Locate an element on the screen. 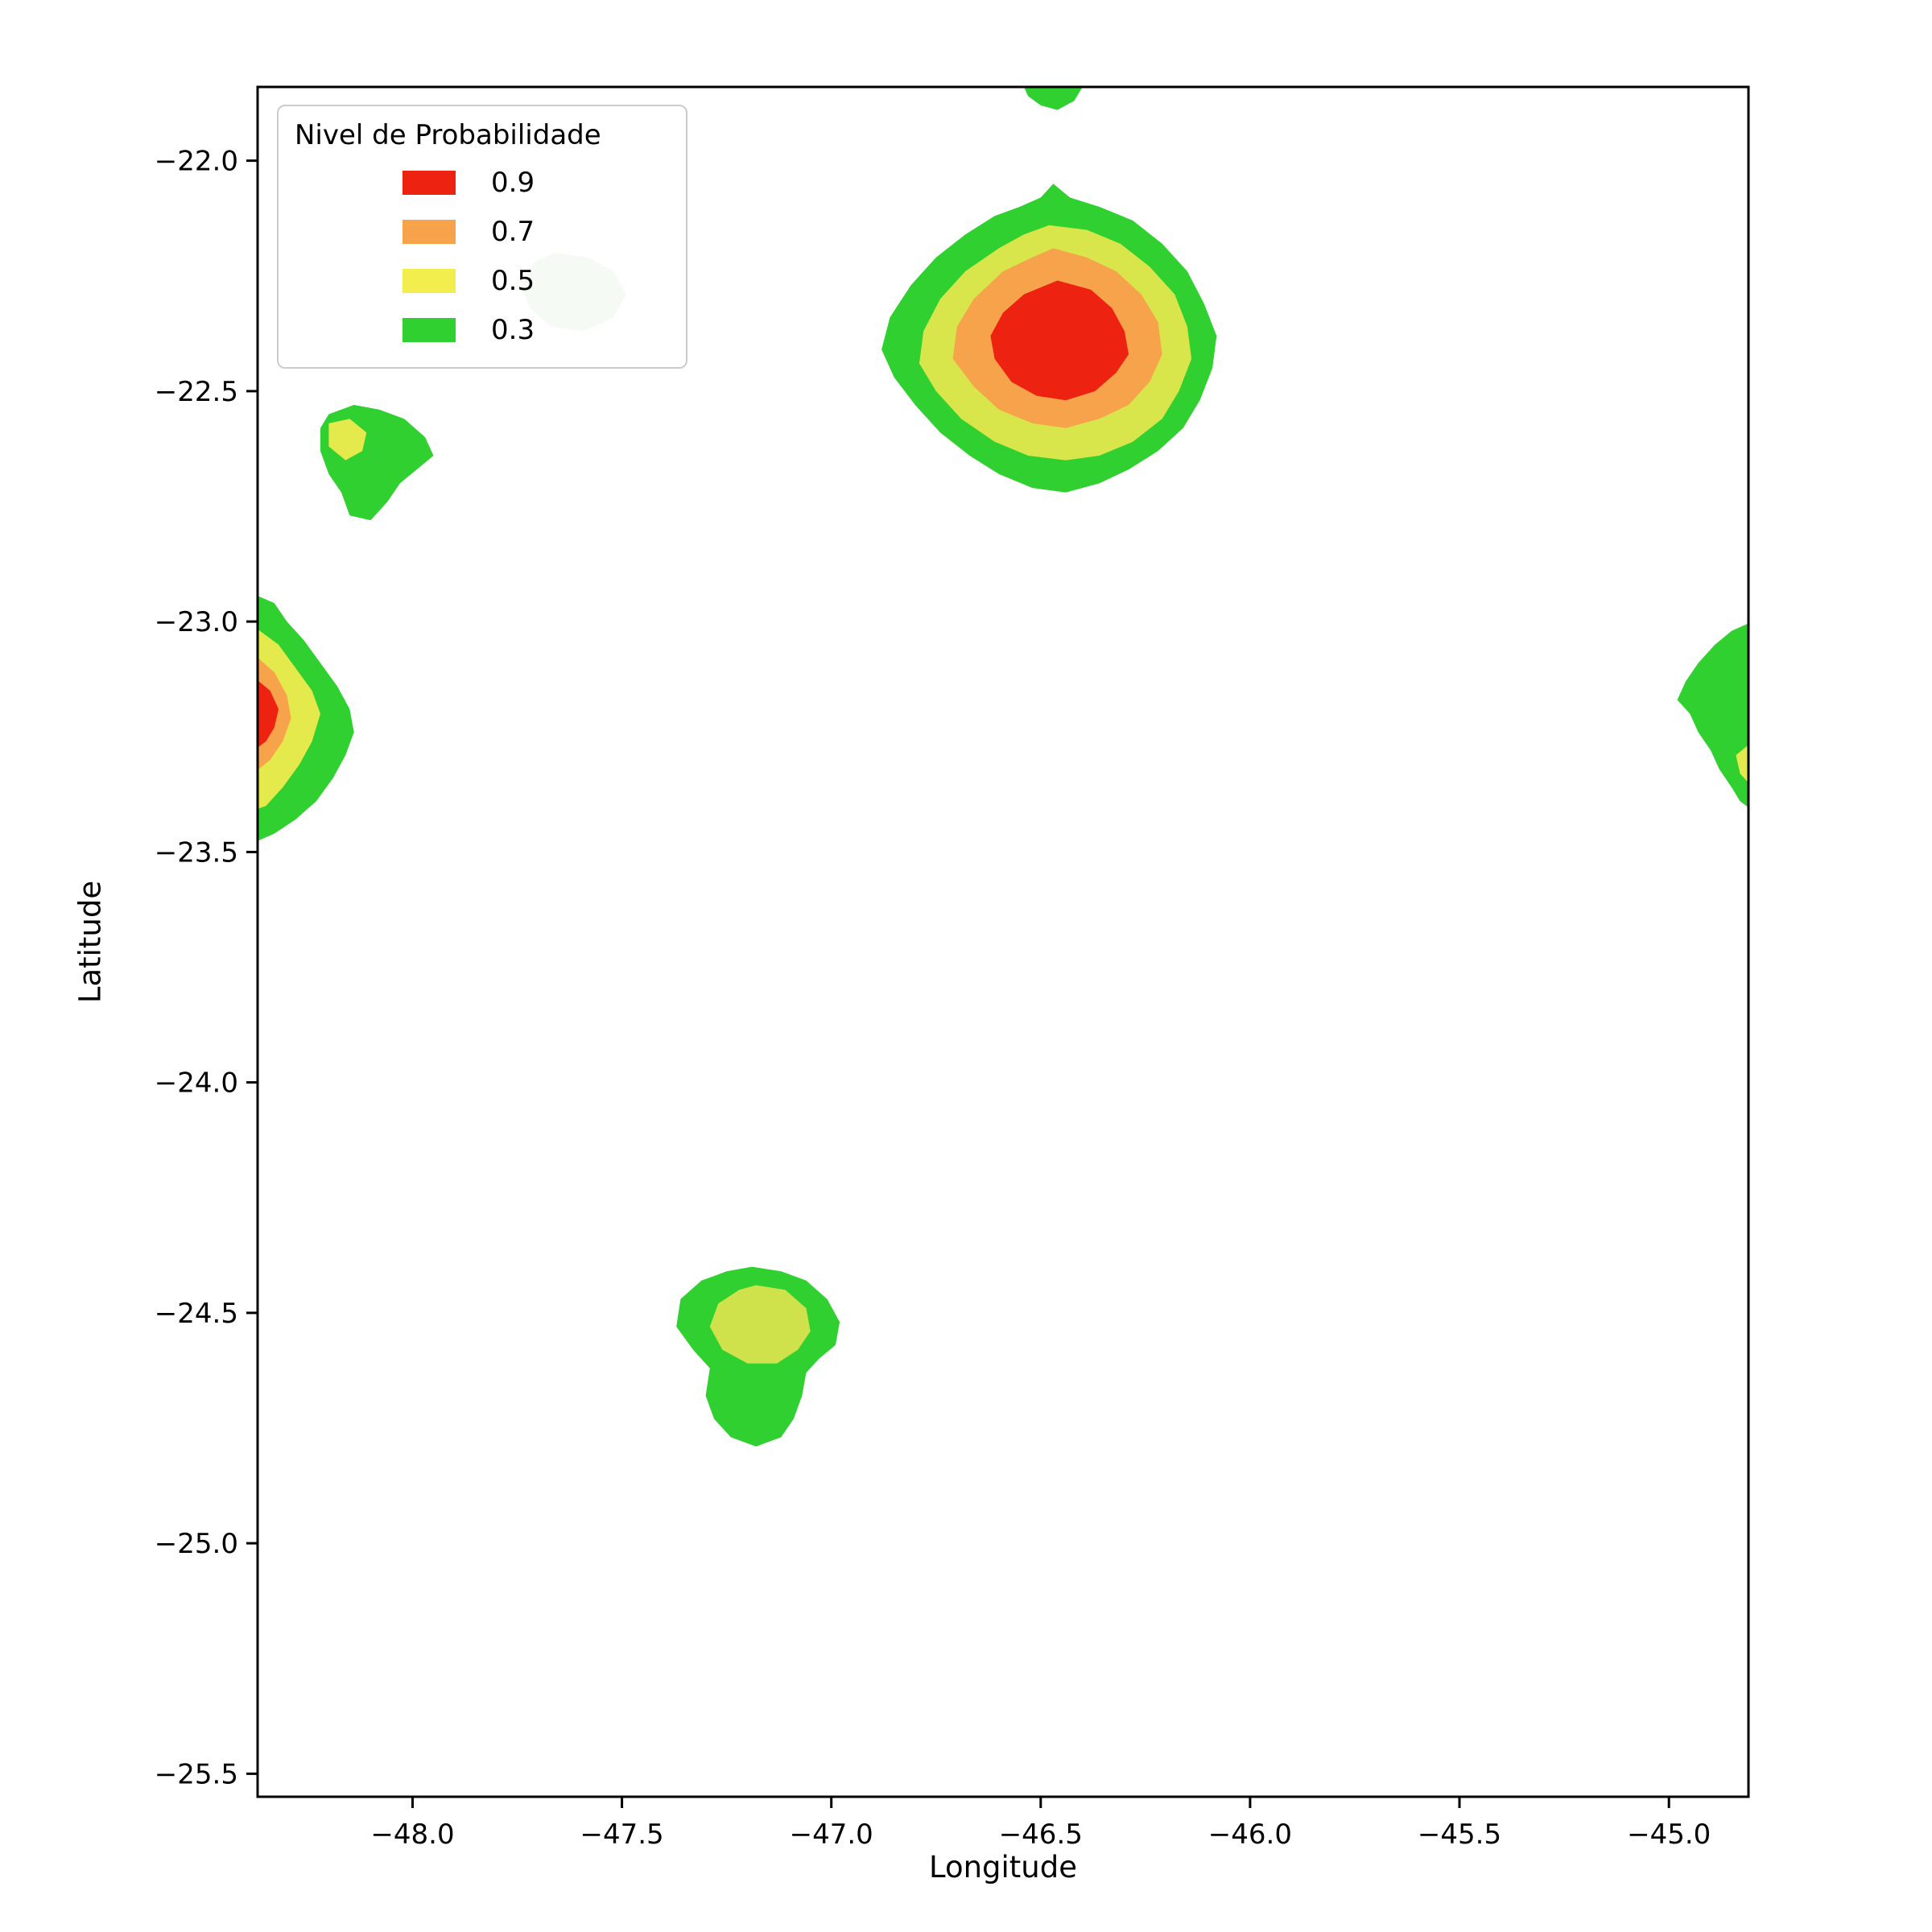 This screenshot has width=1932, height=1932. region-cell-top-edge-green is located at coordinates (1053, 98).